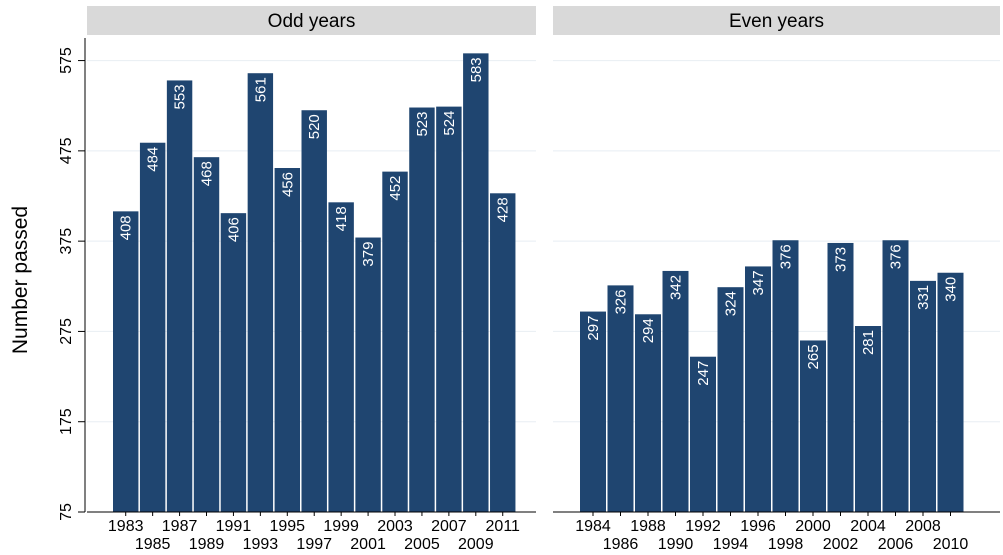 The width and height of the screenshot is (1003, 555). I want to click on bar-value-label: 294, so click(648, 330).